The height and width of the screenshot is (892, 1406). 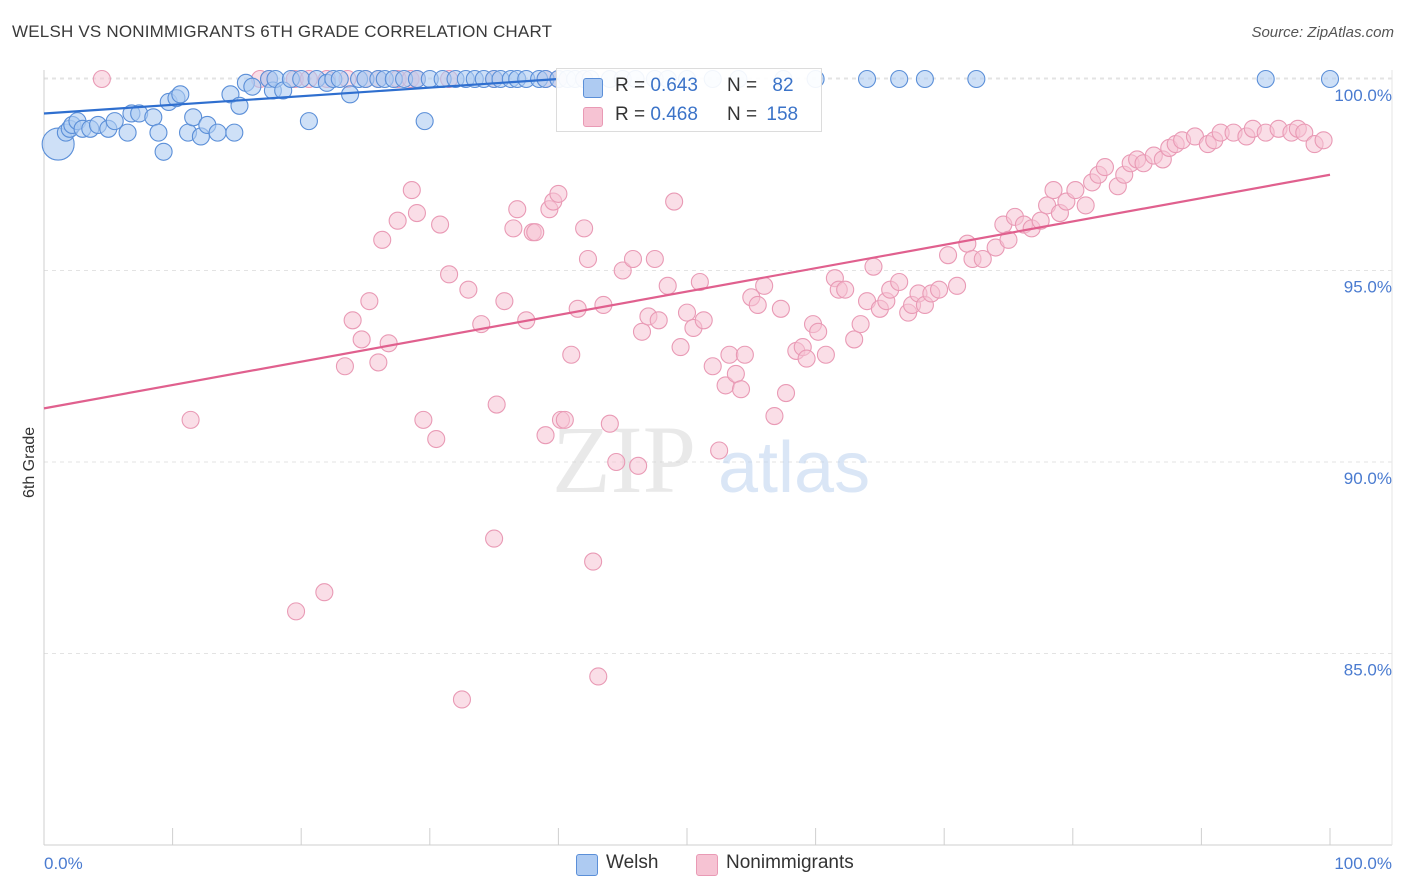 What do you see at coordinates (63, 863) in the screenshot?
I see `x-tick-label-min: 0.0%` at bounding box center [63, 863].